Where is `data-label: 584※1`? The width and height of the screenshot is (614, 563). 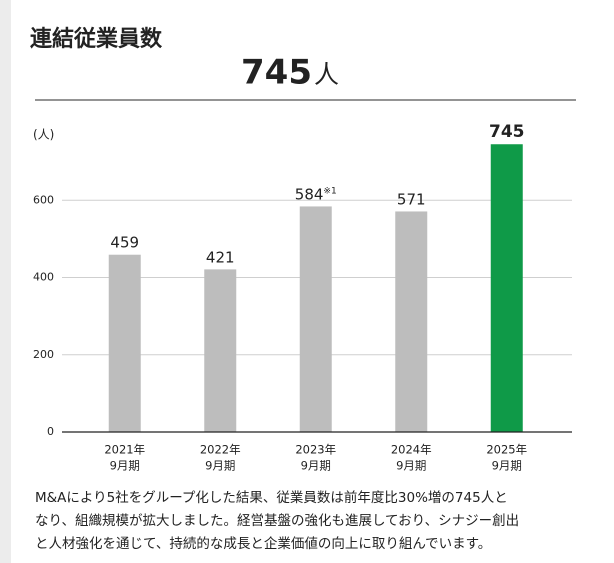
data-label: 584※1 is located at coordinates (316, 194).